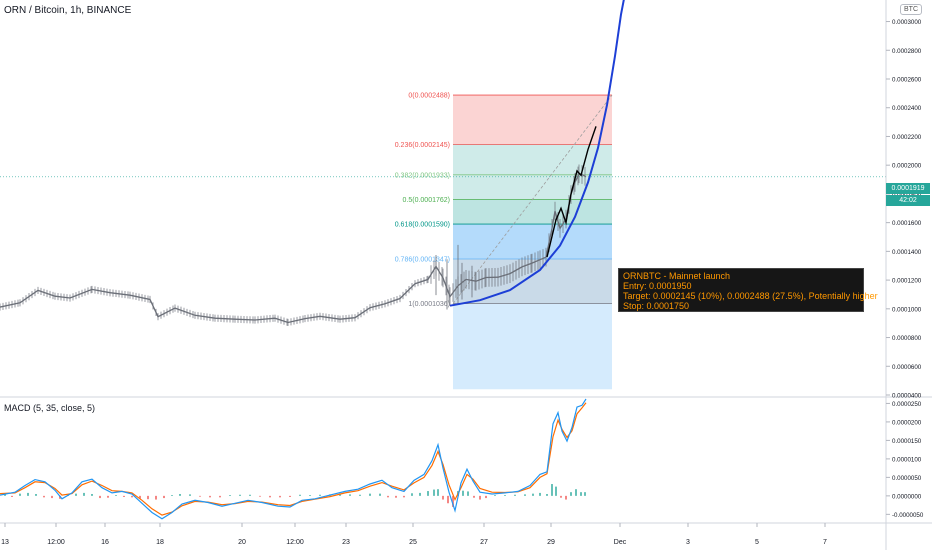 This screenshot has width=932, height=550. Describe the element at coordinates (422, 225) in the screenshot. I see `fib-level-label: 0.618(0.0001590)` at that location.